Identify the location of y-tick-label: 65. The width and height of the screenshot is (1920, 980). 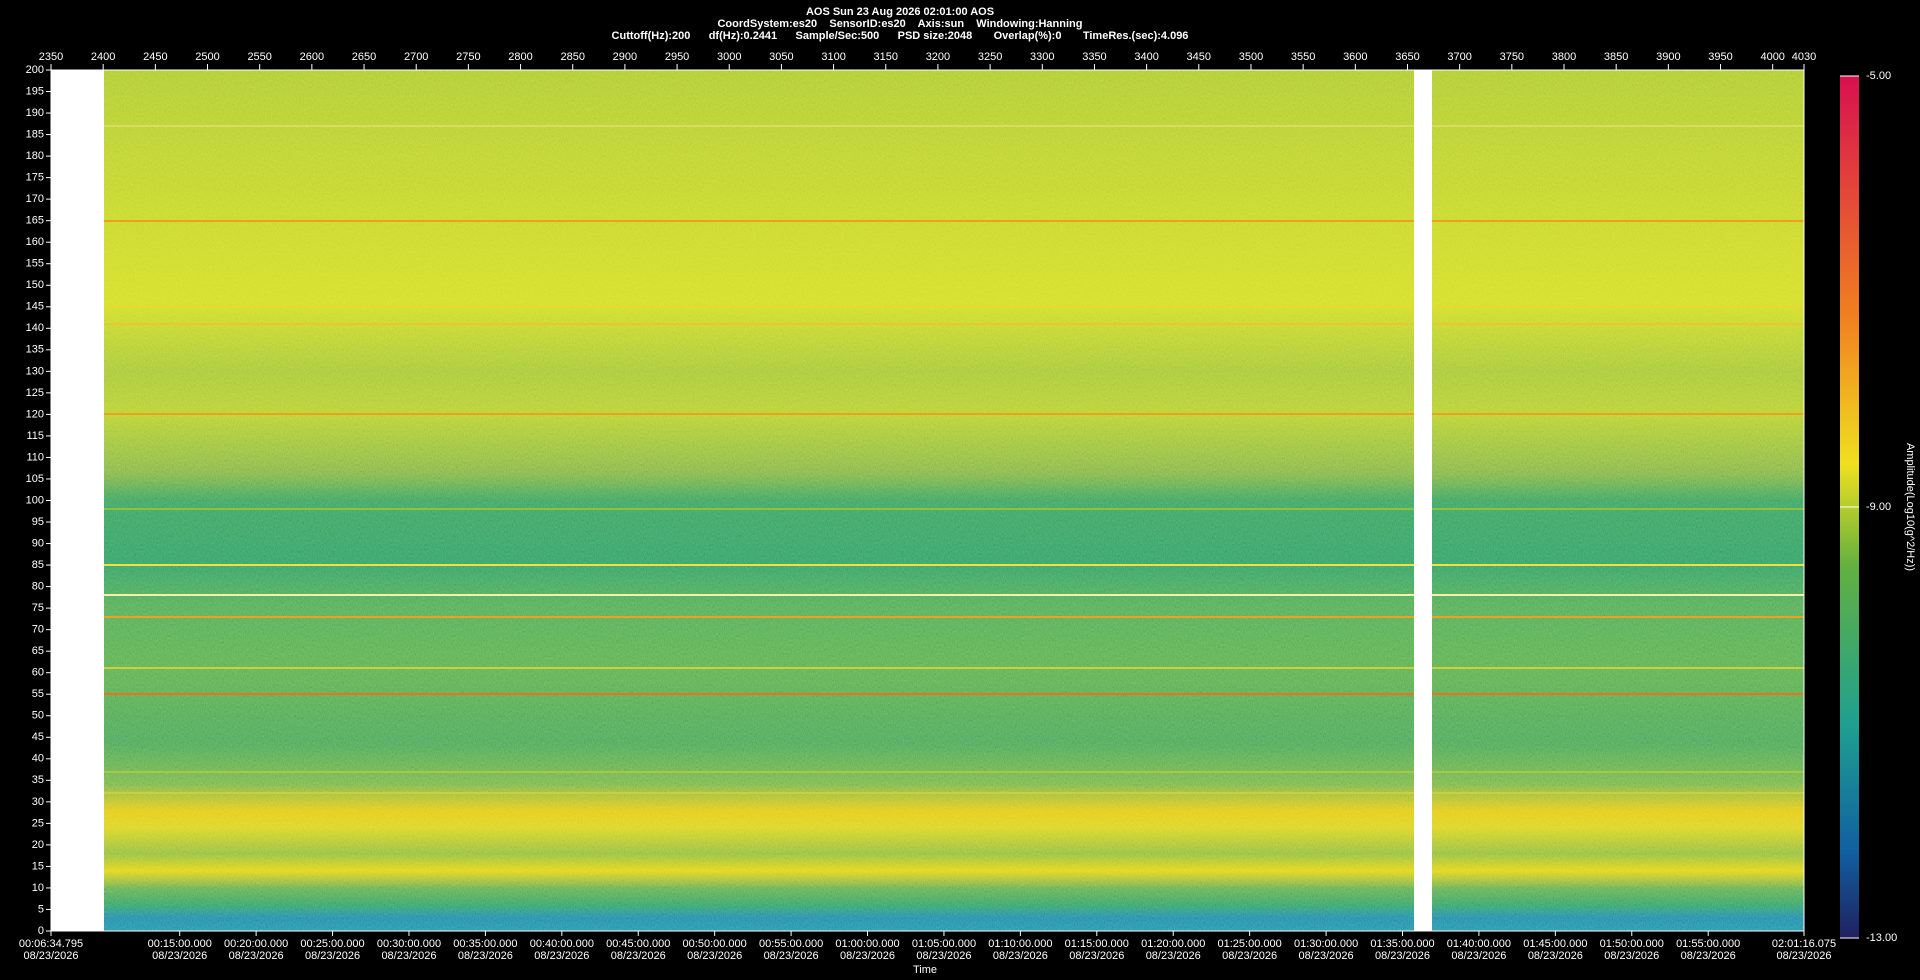
(38, 651).